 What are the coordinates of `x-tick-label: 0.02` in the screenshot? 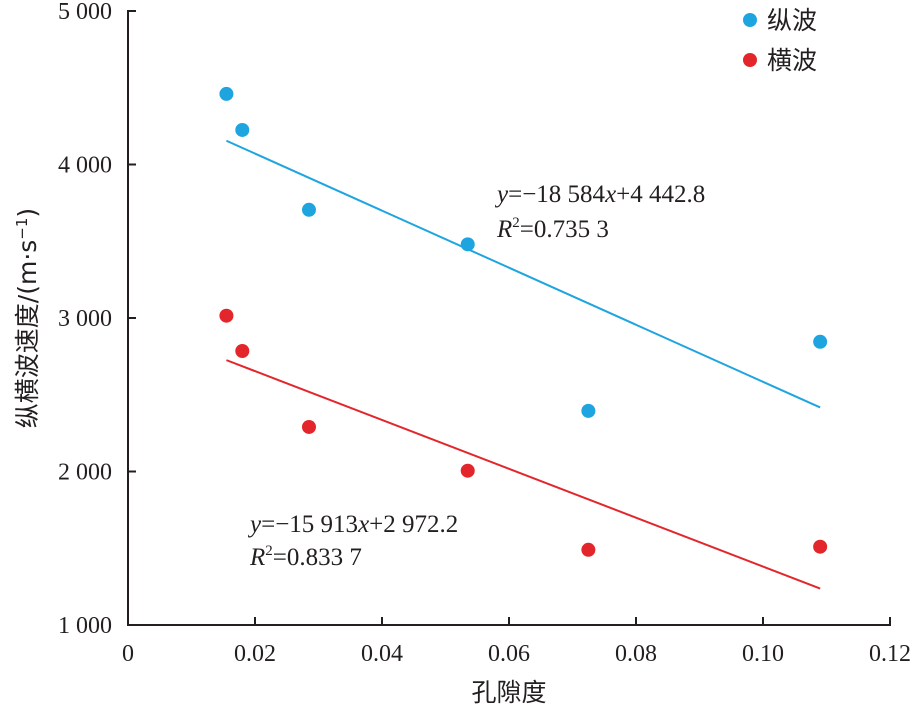 It's located at (255, 654).